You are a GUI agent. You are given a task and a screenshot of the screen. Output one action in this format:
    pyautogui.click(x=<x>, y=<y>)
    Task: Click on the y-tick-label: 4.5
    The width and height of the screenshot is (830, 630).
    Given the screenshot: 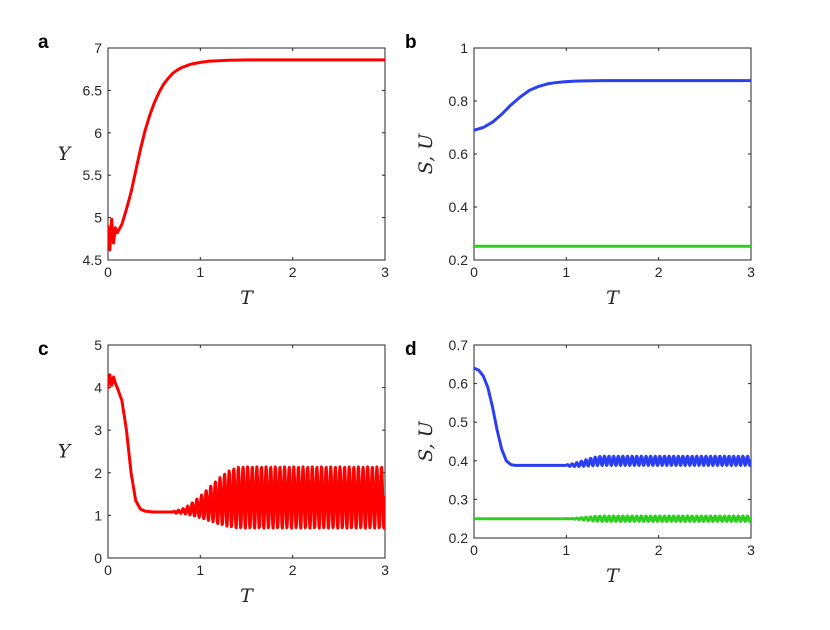 What is the action you would take?
    pyautogui.click(x=93, y=260)
    